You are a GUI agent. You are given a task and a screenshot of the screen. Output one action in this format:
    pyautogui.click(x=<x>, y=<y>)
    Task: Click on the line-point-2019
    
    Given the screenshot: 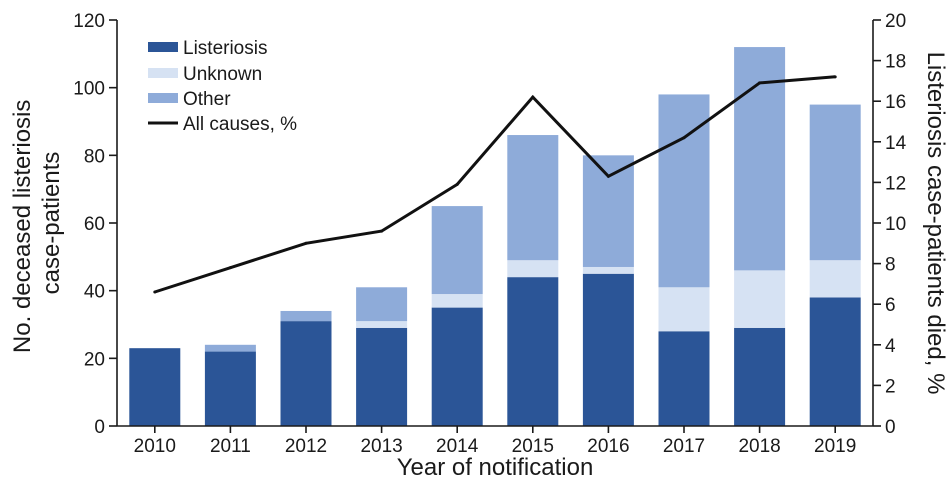 What is the action you would take?
    pyautogui.click(x=835, y=77)
    